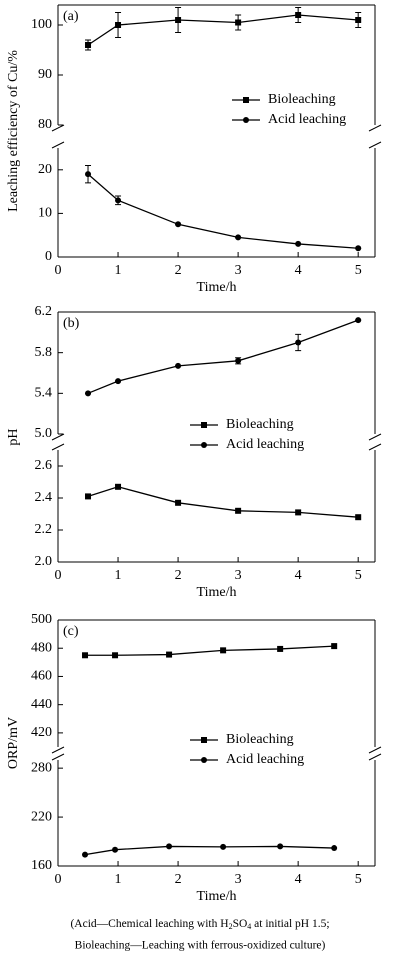  I want to click on y-tick-label: 480, so click(41, 647).